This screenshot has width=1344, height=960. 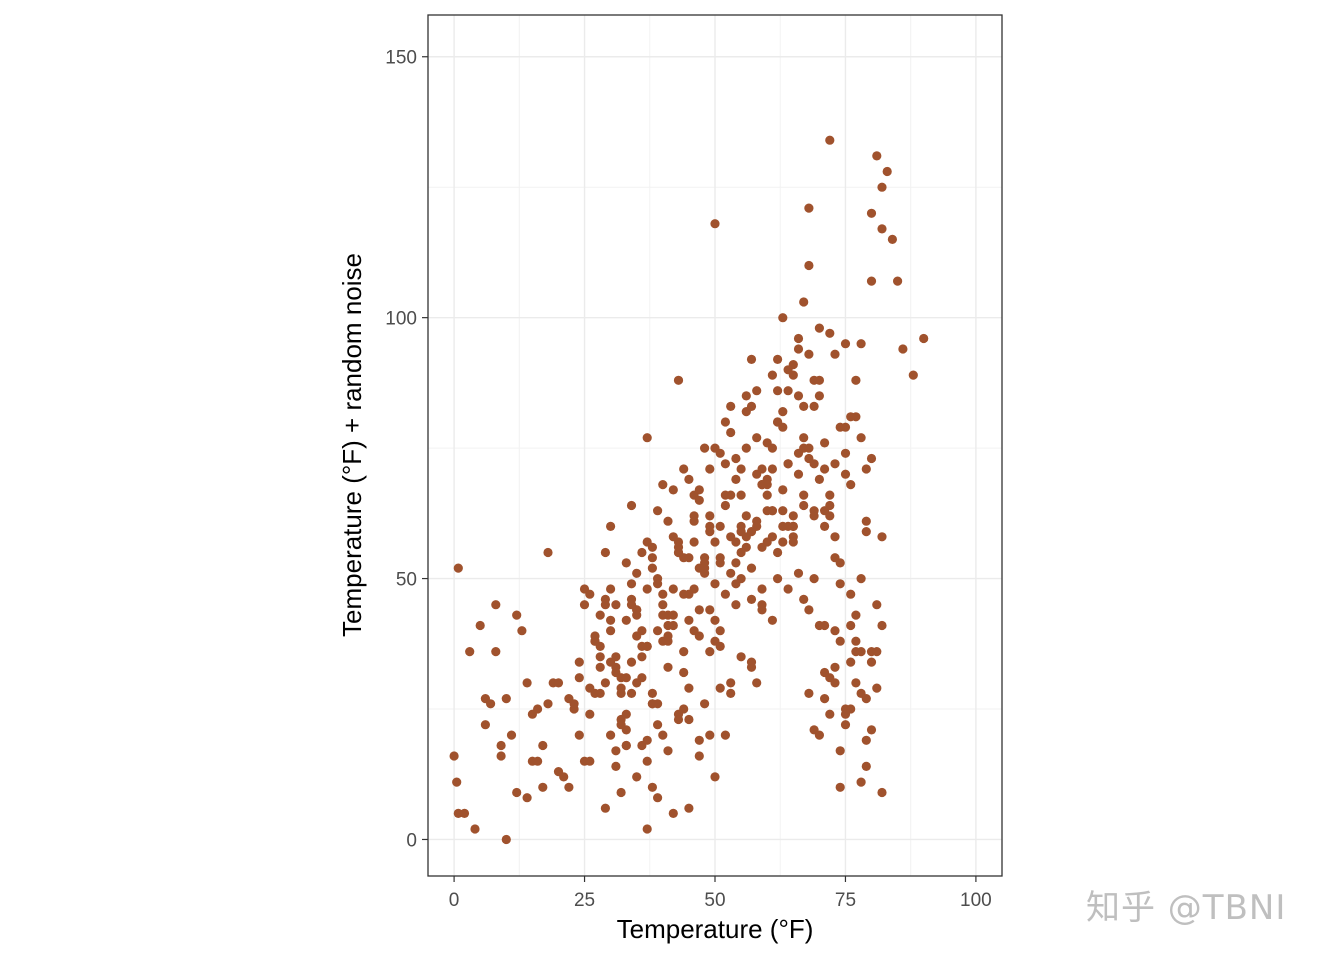 What do you see at coordinates (720, 893) in the screenshot?
I see `x-axis-ticks: 0 25 50 75 100` at bounding box center [720, 893].